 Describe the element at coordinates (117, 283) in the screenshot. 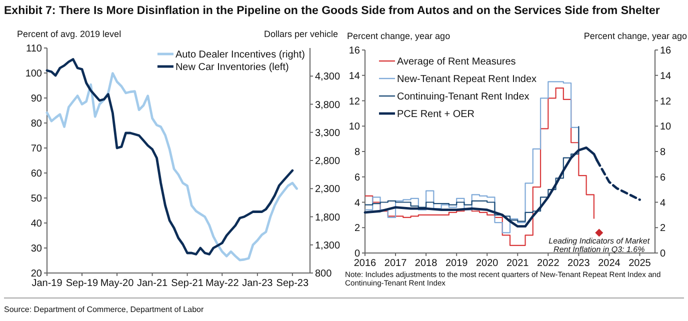

I see `x-tick-label: May-20` at that location.